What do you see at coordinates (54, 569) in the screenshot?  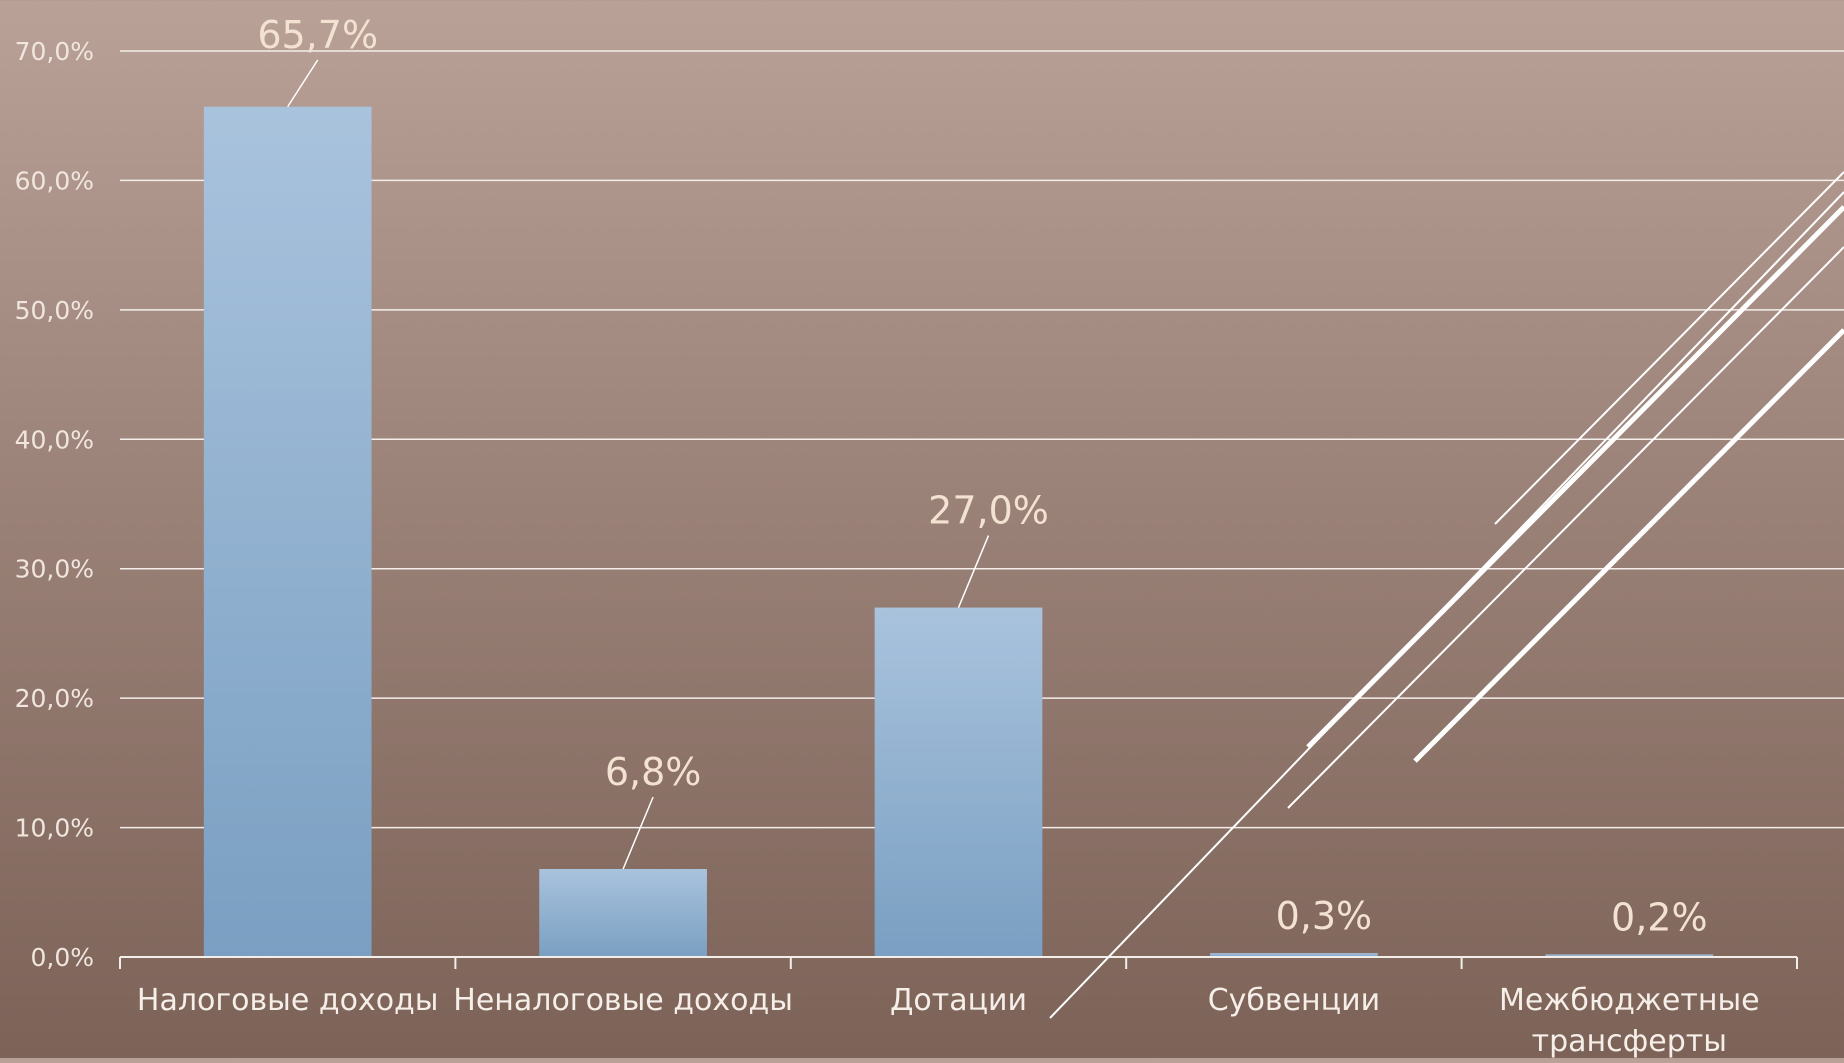 I see `y-tick-label: 30,0%` at bounding box center [54, 569].